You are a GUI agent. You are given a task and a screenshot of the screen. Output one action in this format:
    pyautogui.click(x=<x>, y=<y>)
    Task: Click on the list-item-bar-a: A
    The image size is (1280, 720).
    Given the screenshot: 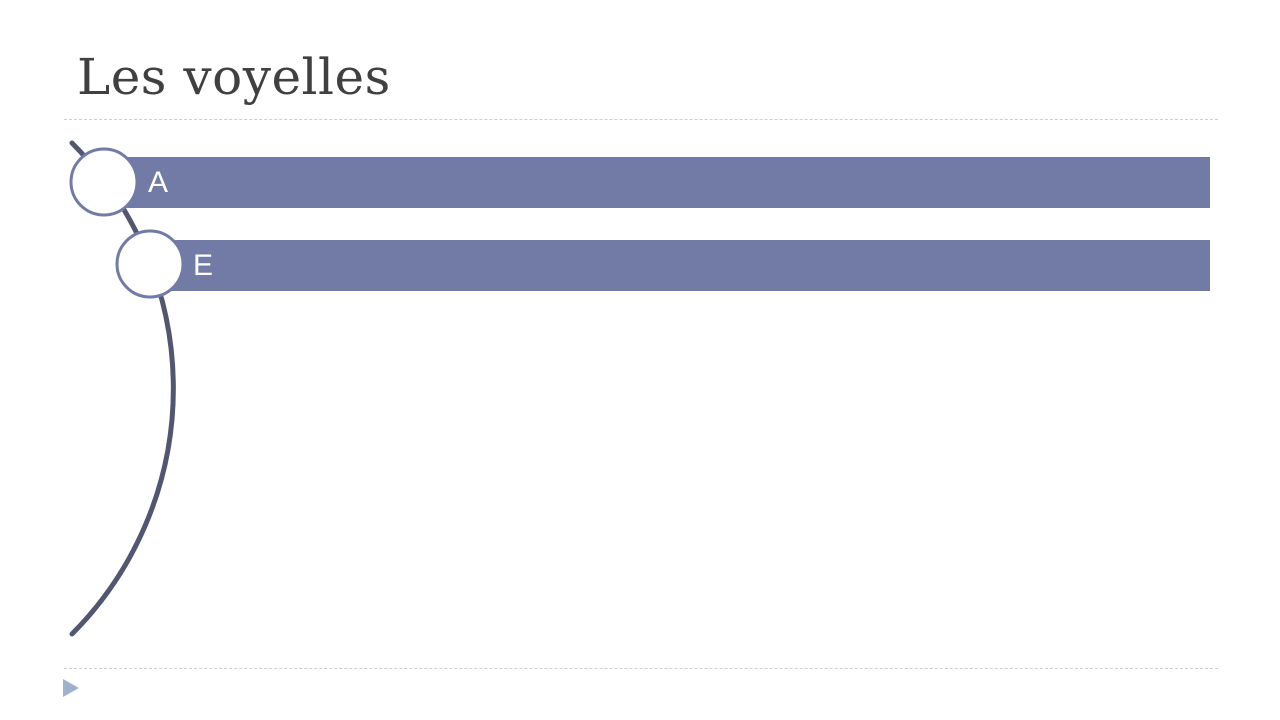 What is the action you would take?
    pyautogui.click(x=664, y=182)
    